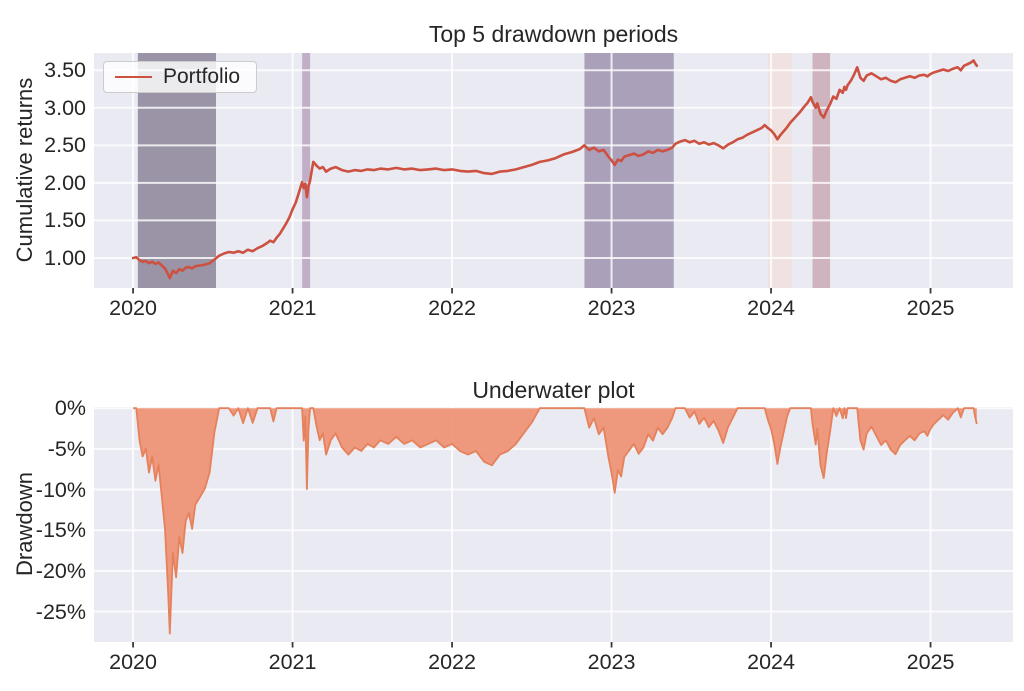 The height and width of the screenshot is (691, 1024). Describe the element at coordinates (24, 524) in the screenshot. I see `underwater-ylabel: Drawdown` at that location.